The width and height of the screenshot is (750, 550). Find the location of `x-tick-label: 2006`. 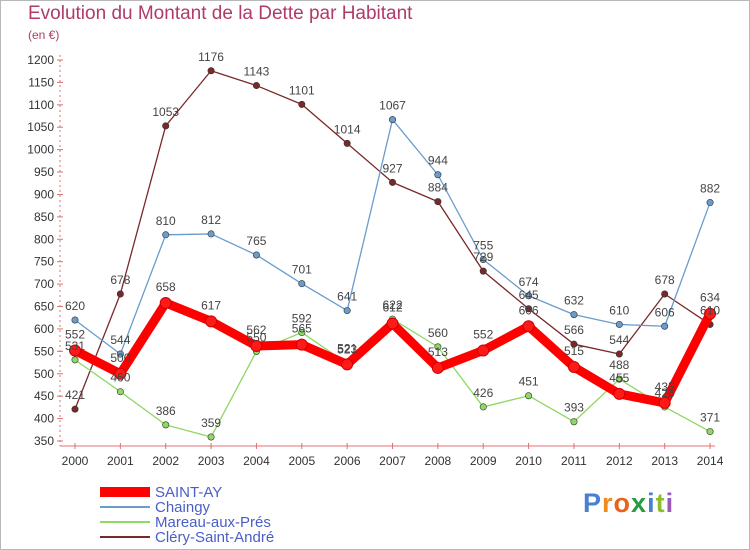

x-tick-label: 2006 is located at coordinates (347, 461).